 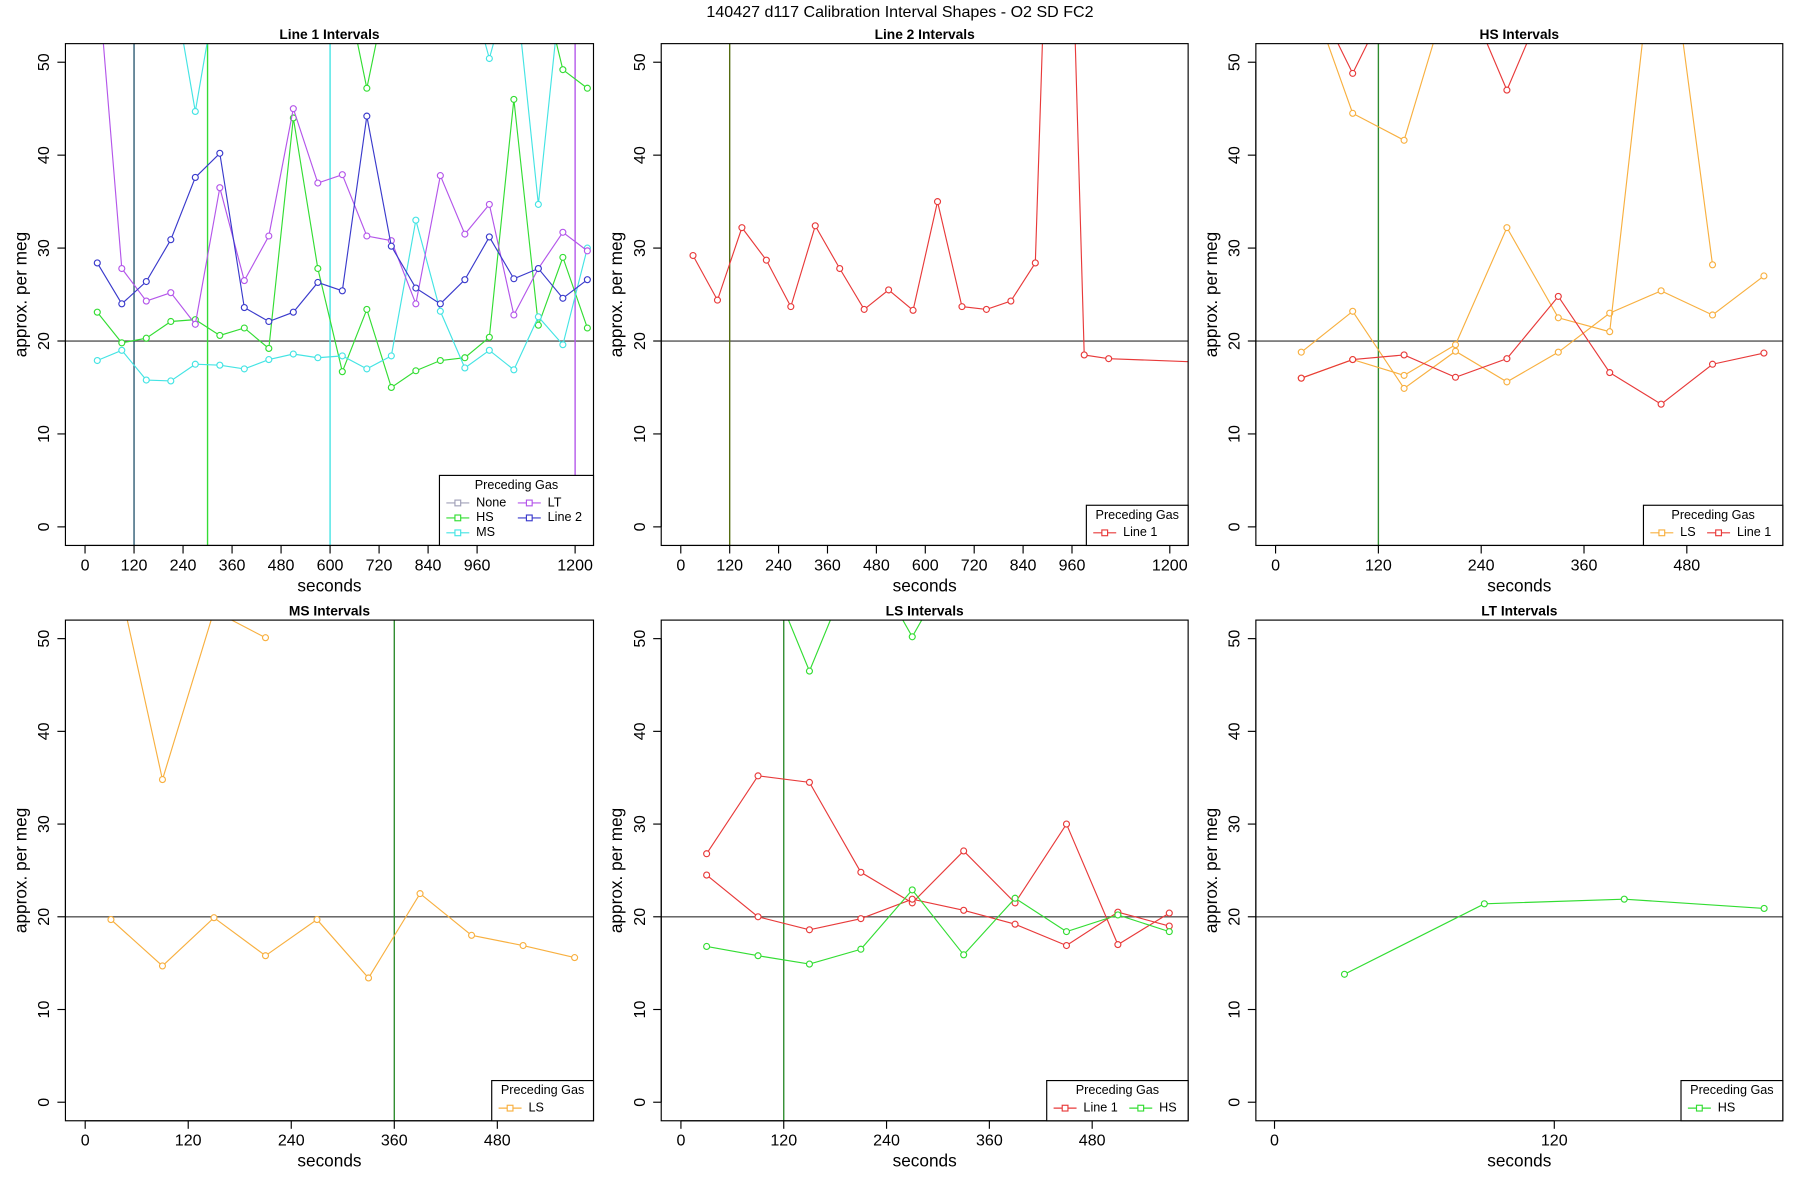 What do you see at coordinates (1713, 525) in the screenshot?
I see `legend: Preceding Gas LS Line 1` at bounding box center [1713, 525].